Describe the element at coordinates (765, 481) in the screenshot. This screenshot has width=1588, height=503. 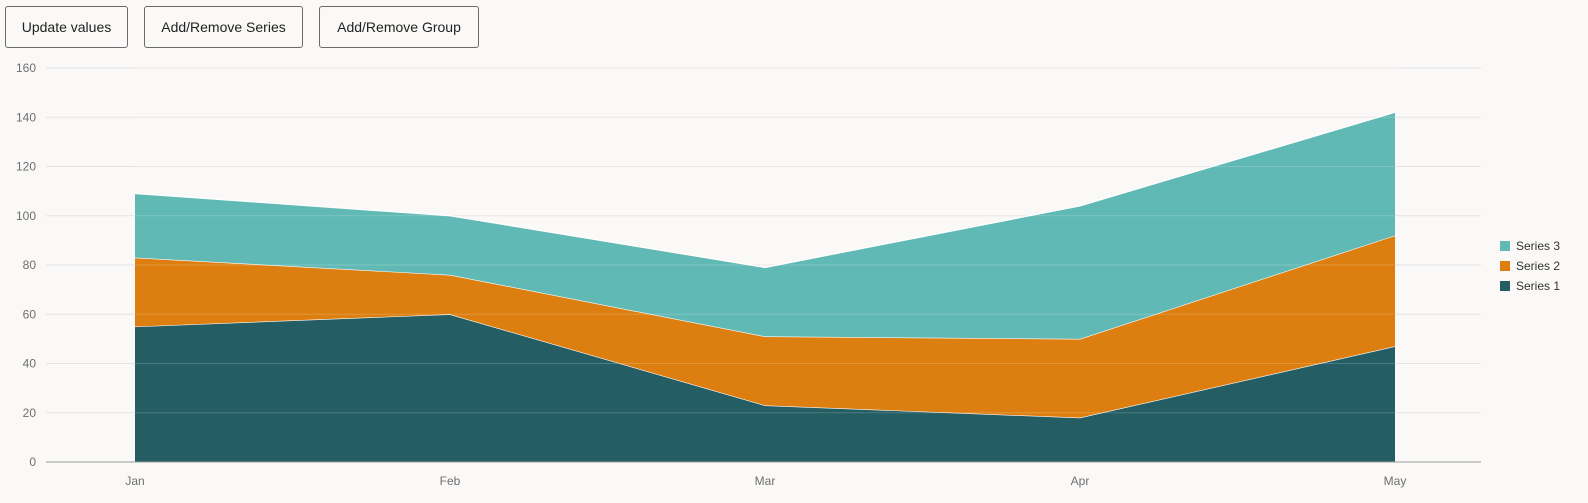
I see `x-tick-label: Mar` at that location.